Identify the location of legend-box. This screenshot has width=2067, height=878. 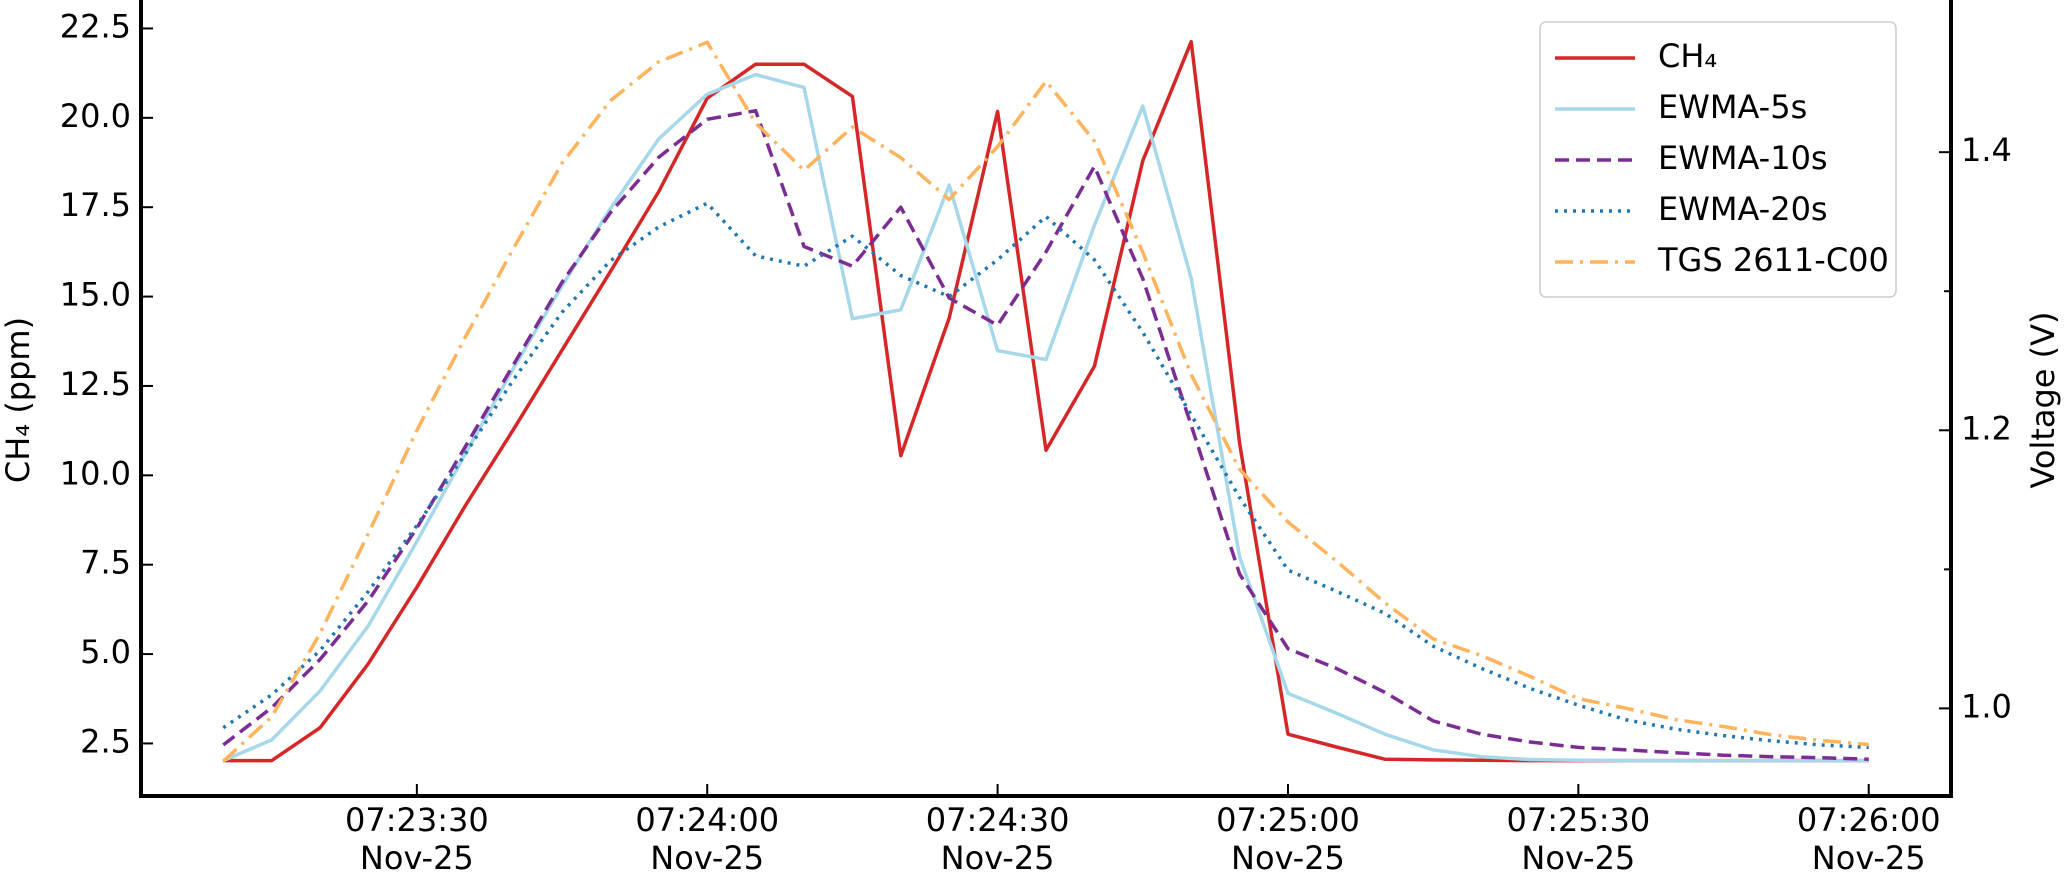
(1718, 159).